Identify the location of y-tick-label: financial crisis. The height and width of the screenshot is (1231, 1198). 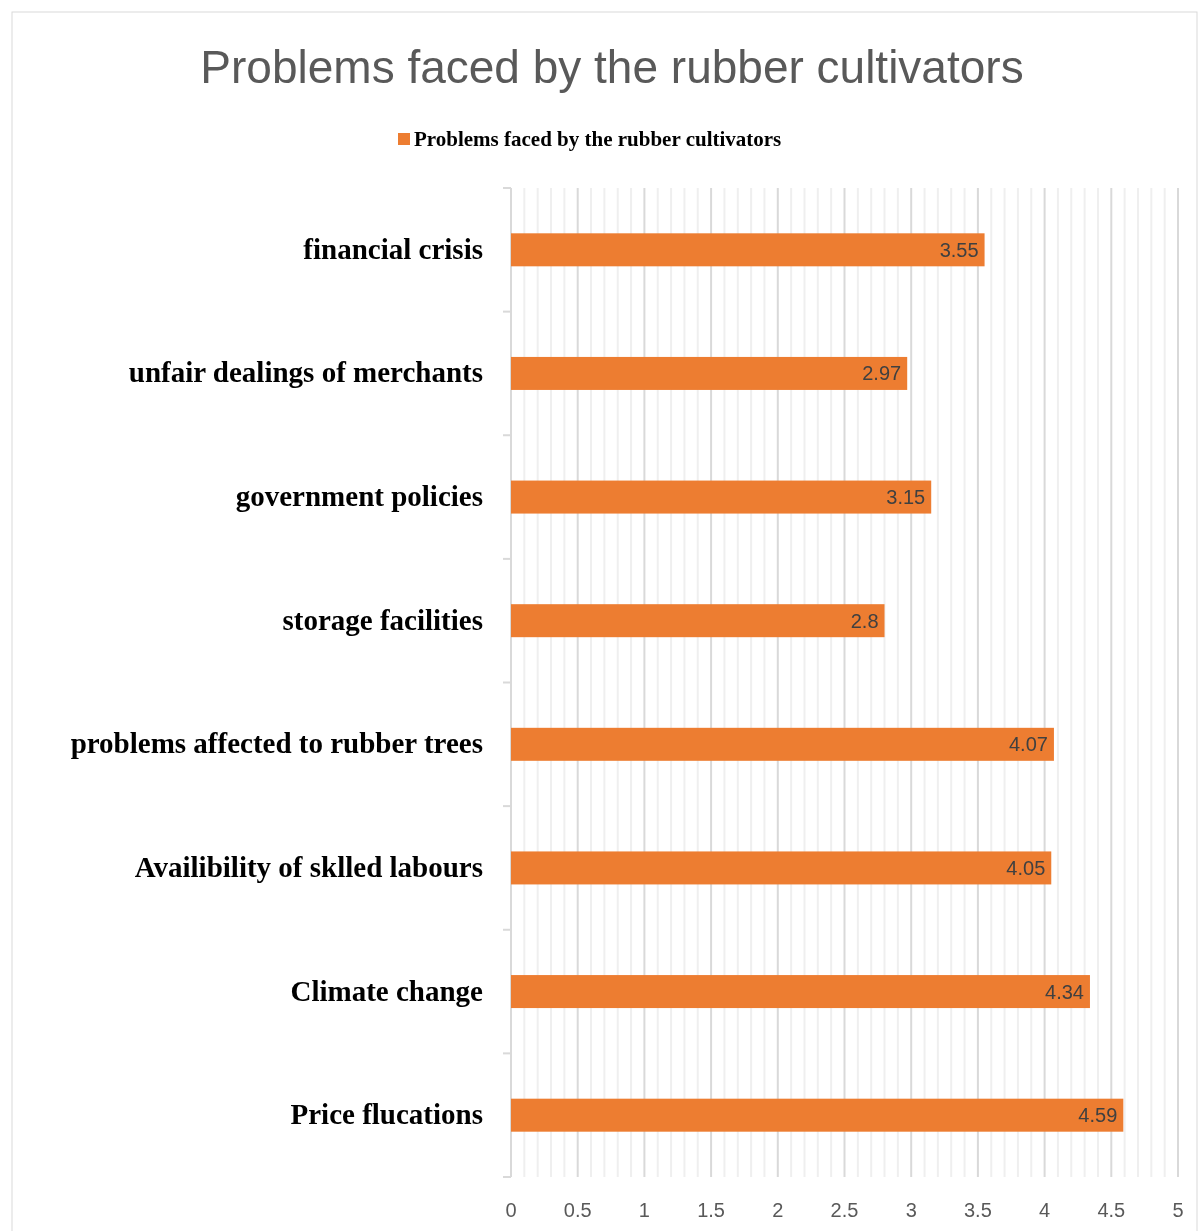
(393, 248).